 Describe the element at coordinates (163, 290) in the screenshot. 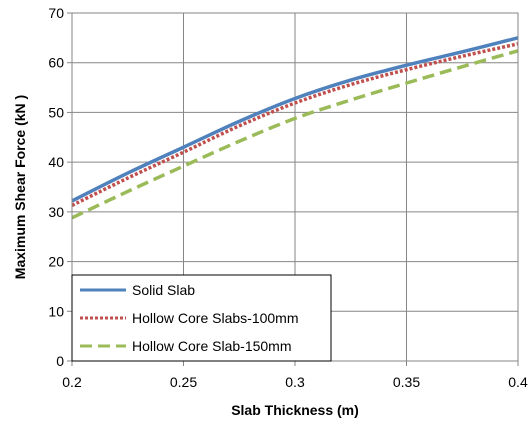

I see `legend-label-solid-slab: Solid Slab` at that location.